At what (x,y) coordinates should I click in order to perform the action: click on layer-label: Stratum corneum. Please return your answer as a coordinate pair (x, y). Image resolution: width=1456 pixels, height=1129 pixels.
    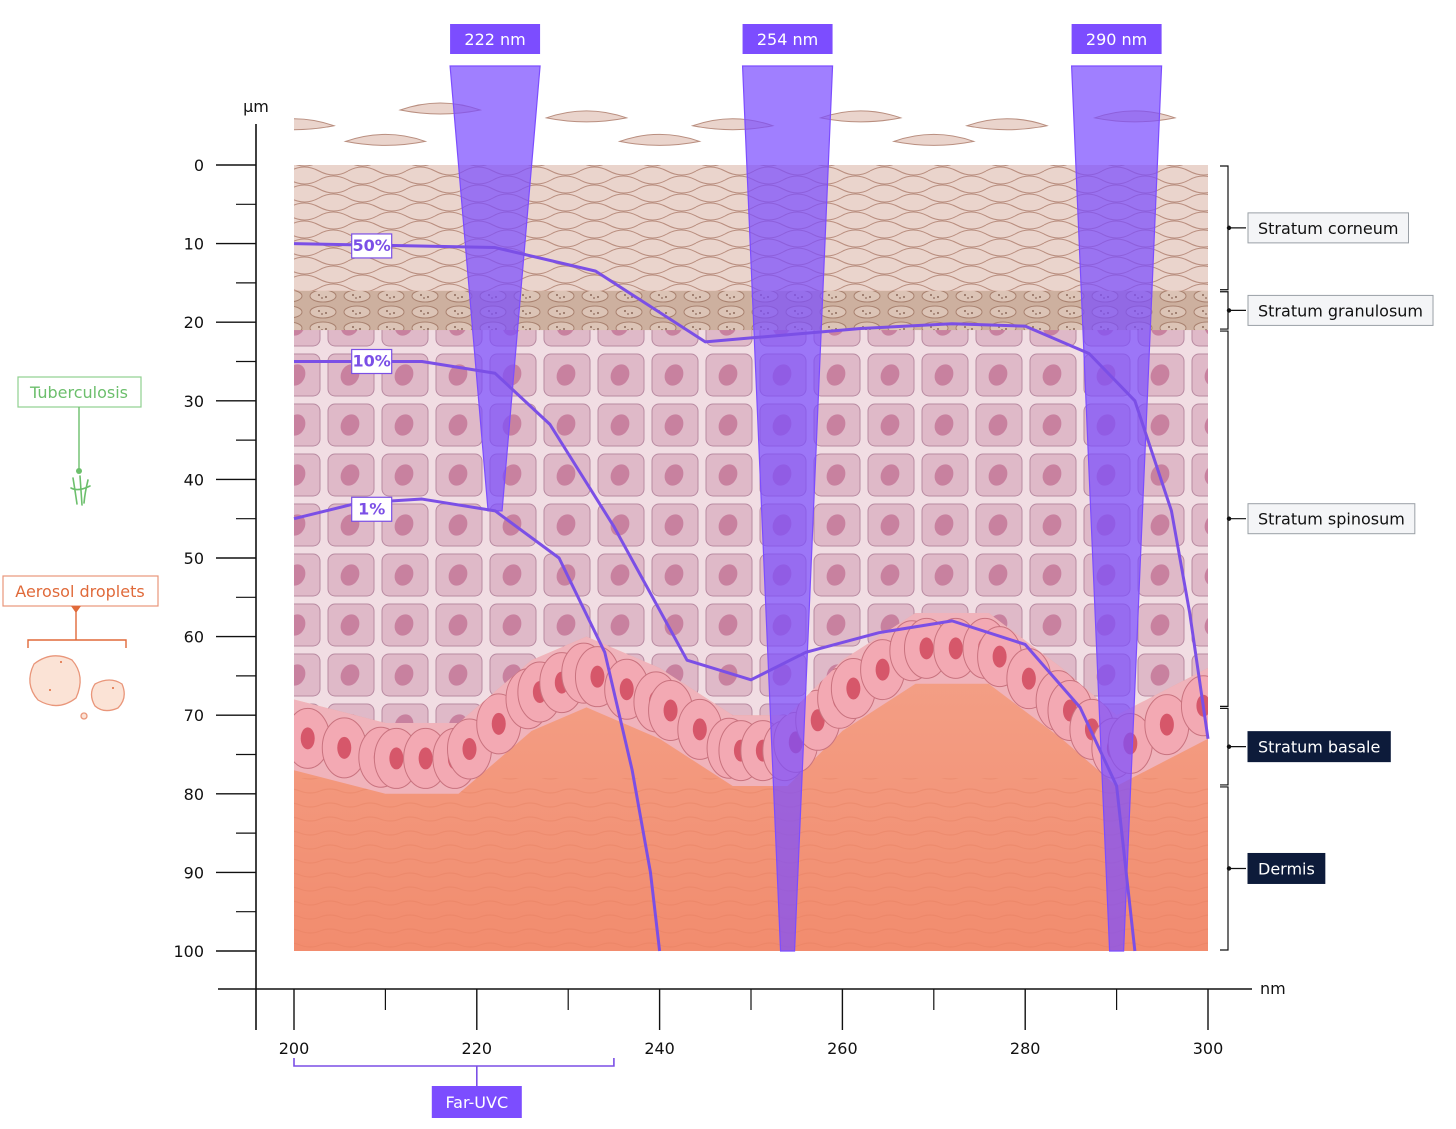
    Looking at the image, I should click on (1328, 228).